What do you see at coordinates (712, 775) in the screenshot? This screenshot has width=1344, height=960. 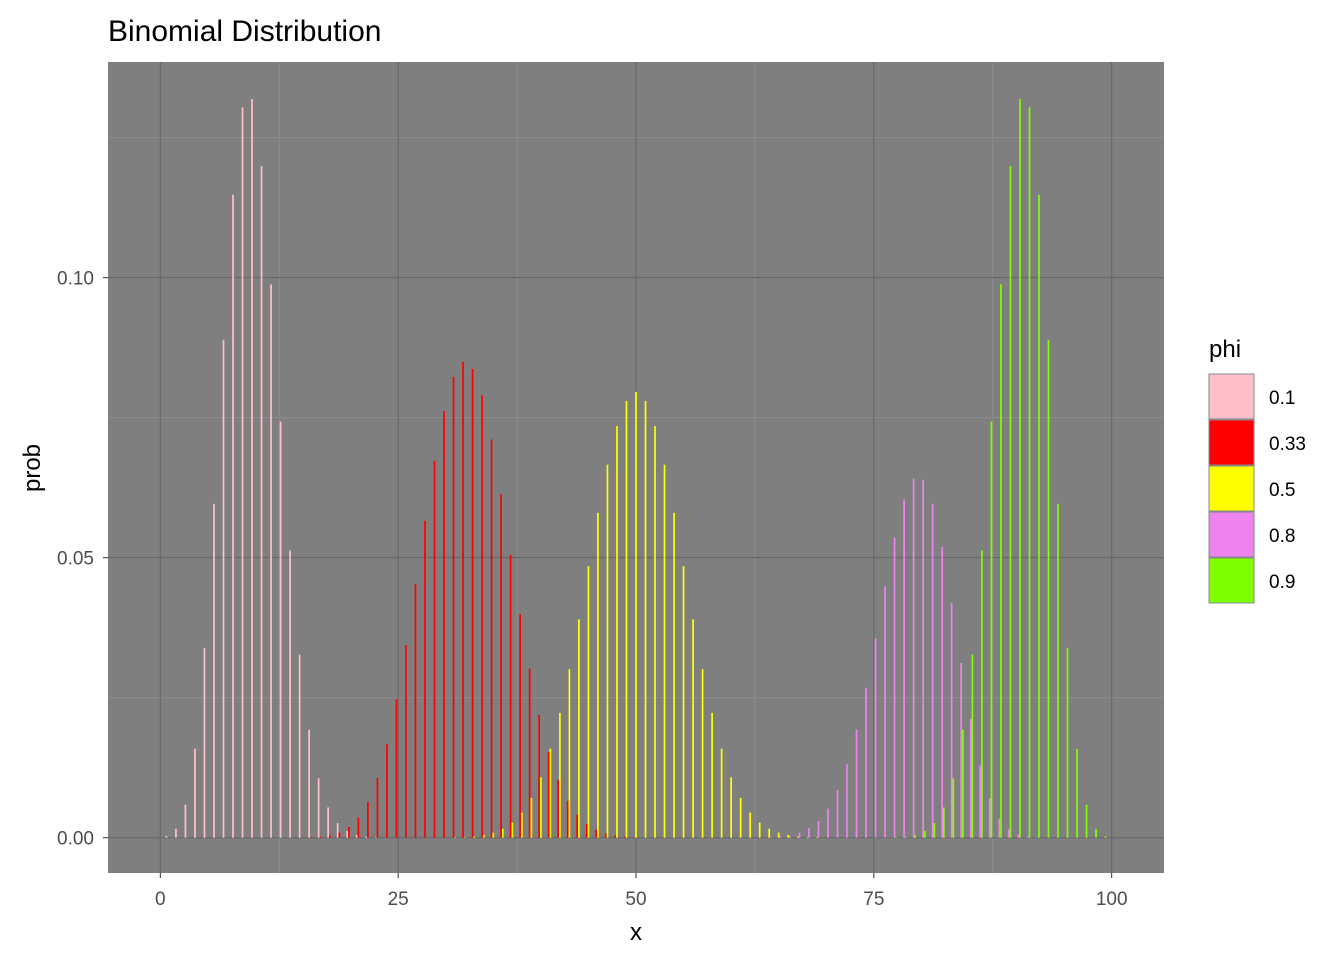 I see `bar-0.5-58` at bounding box center [712, 775].